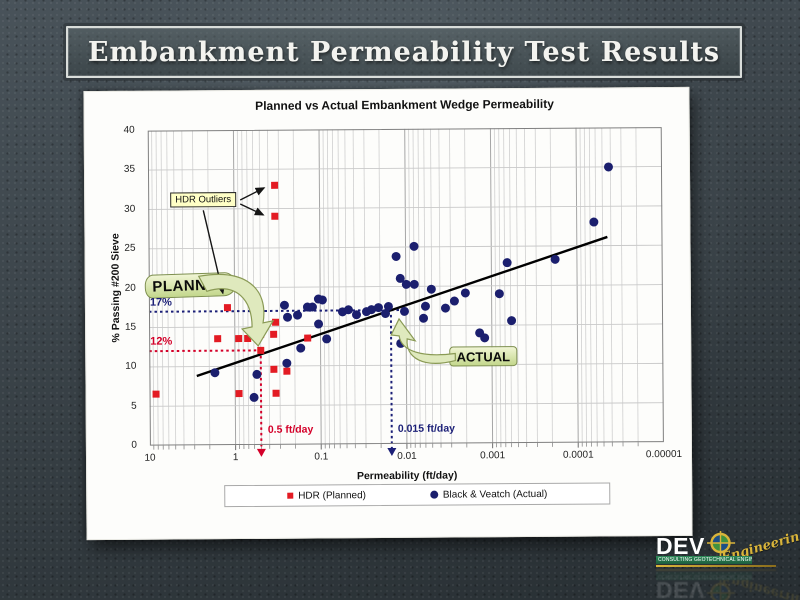 The image size is (800, 600). Describe the element at coordinates (493, 456) in the screenshot. I see `x-tick-label: 0.001` at that location.